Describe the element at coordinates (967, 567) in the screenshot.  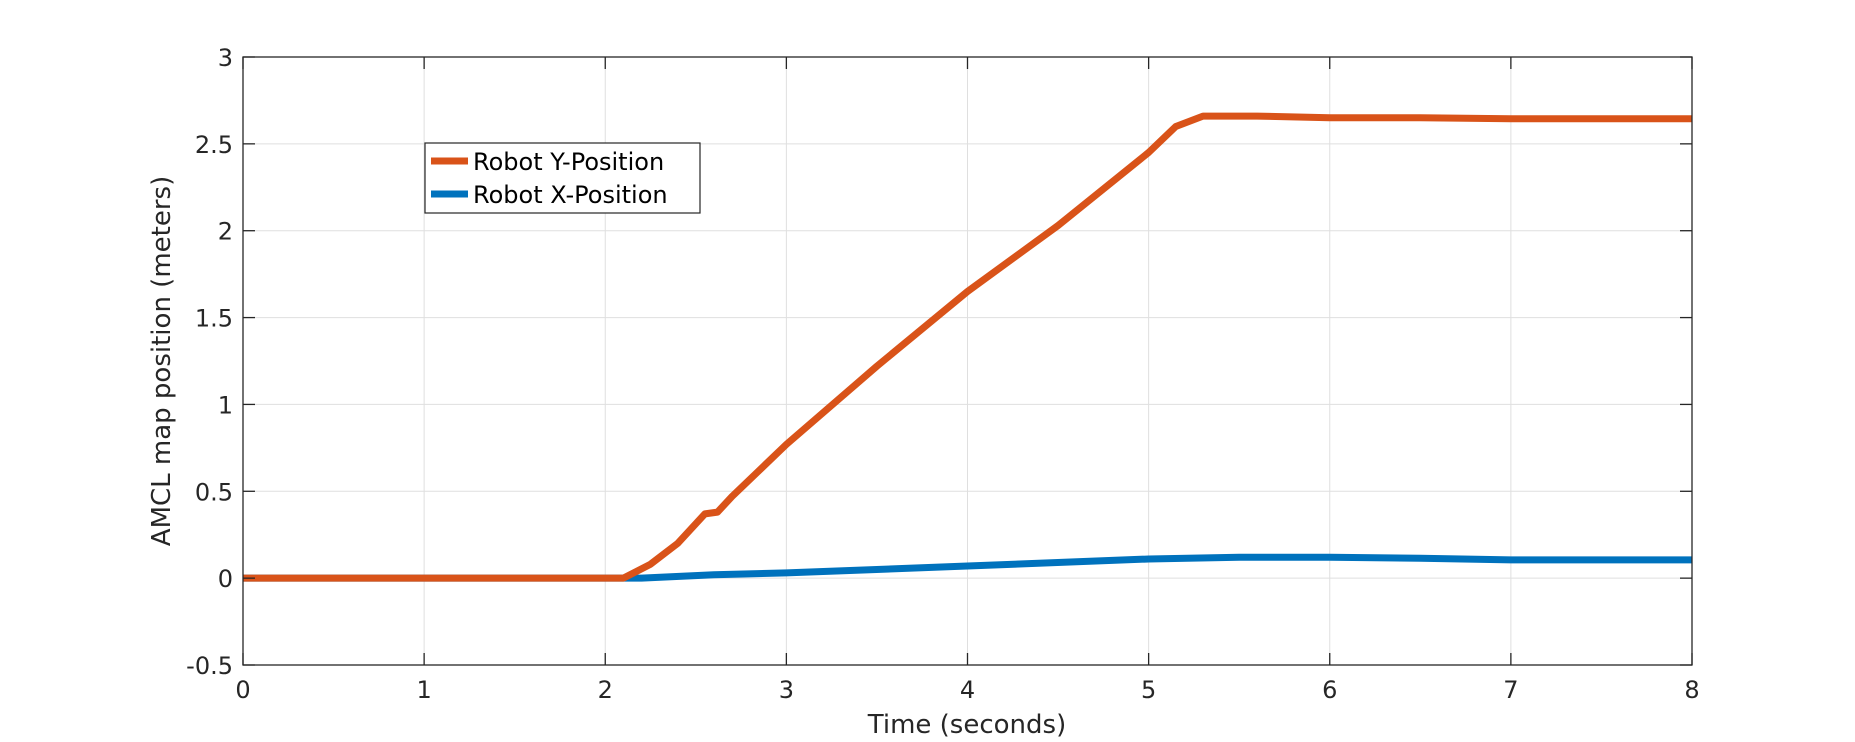
I see `series-line-robot-x-position` at that location.